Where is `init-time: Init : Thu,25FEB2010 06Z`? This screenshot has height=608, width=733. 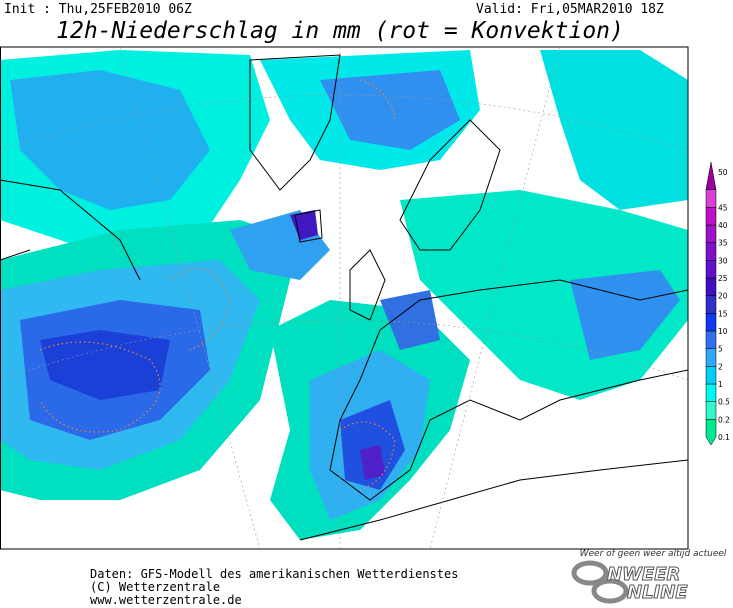
init-time: Init : Thu,25FEB2010 06Z is located at coordinates (98, 9).